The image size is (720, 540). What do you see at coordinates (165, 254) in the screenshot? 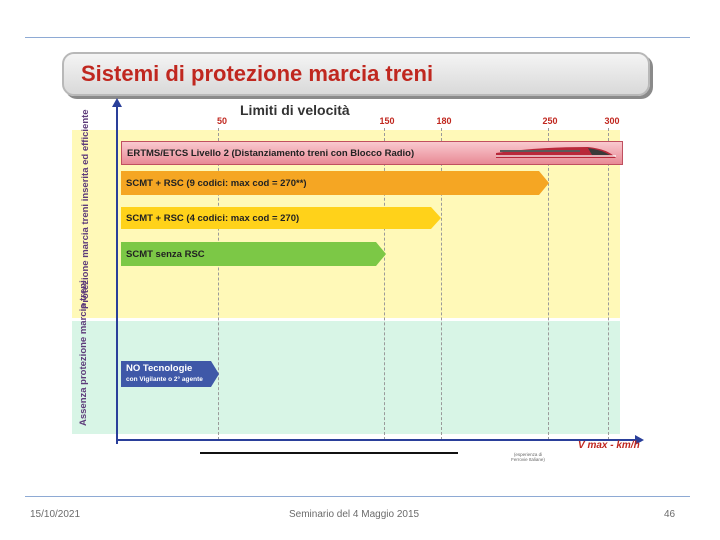
I see `bar-scmt-only-label: SCMT senza RSC` at bounding box center [165, 254].